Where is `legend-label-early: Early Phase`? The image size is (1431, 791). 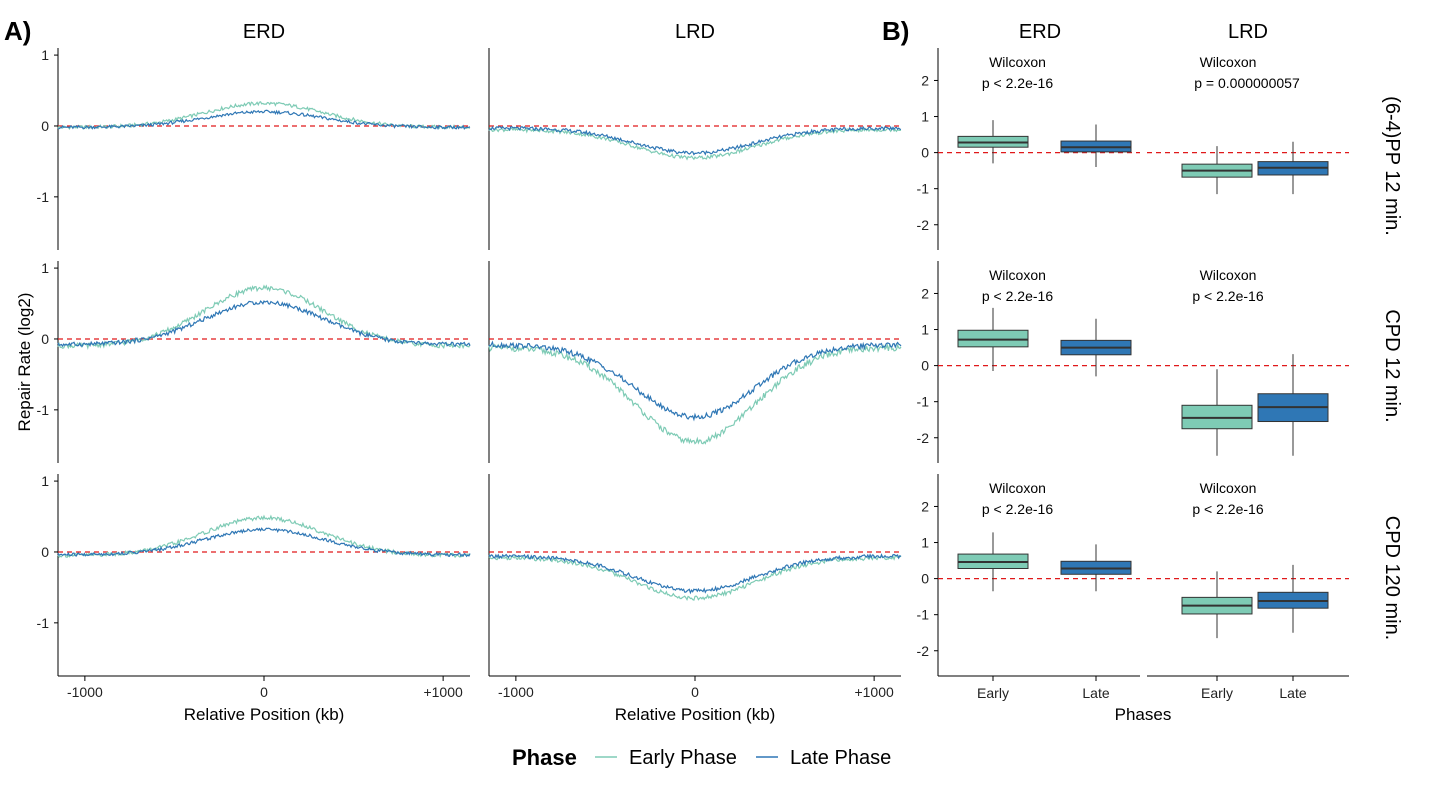 legend-label-early: Early Phase is located at coordinates (683, 758).